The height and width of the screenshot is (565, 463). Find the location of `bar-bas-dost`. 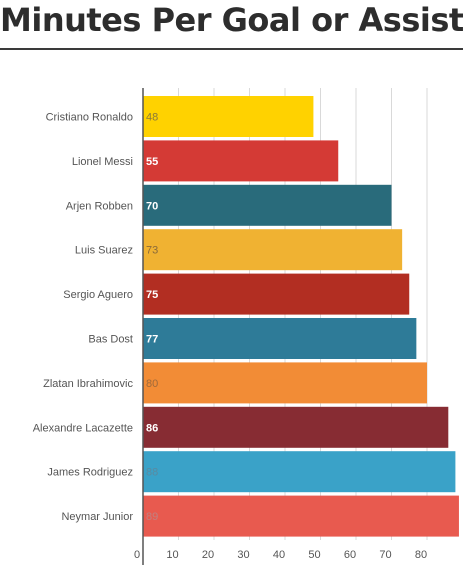

bar-bas-dost is located at coordinates (280, 338).